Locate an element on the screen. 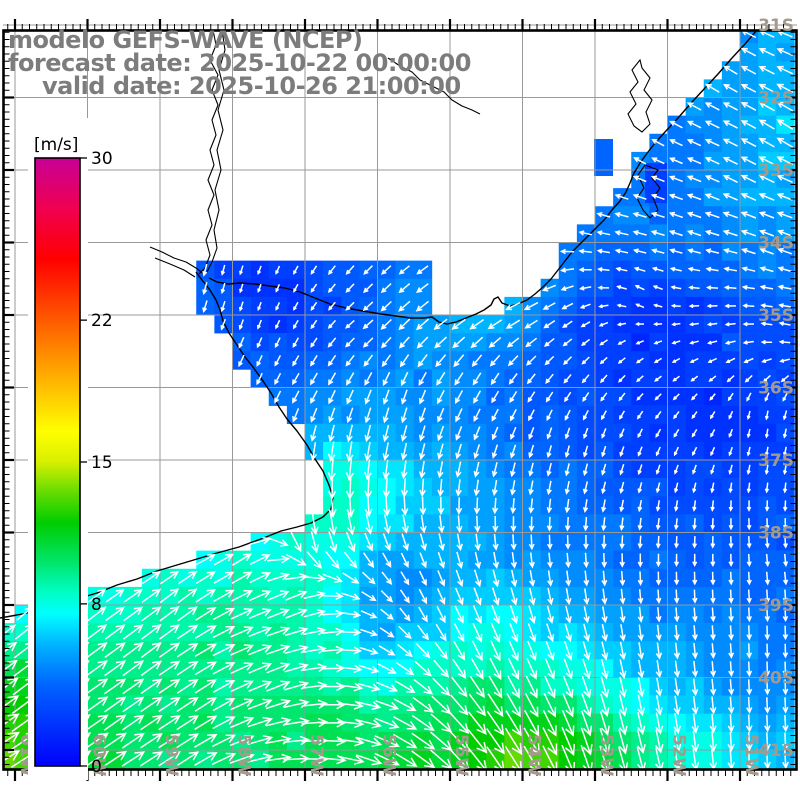 This screenshot has width=800, height=800. river-path is located at coordinates (208, 152).